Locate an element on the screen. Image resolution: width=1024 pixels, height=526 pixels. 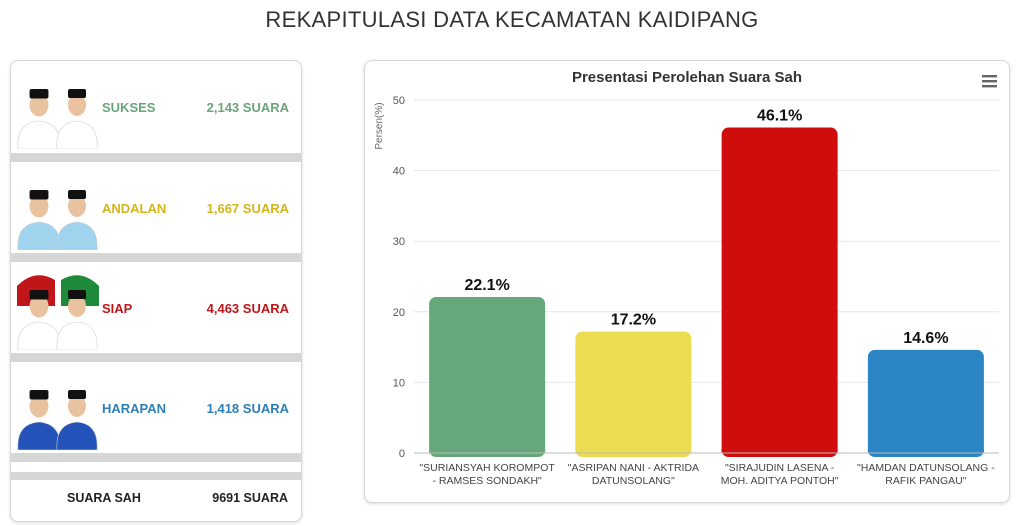
y-tick-label: 10 is located at coordinates (399, 383).